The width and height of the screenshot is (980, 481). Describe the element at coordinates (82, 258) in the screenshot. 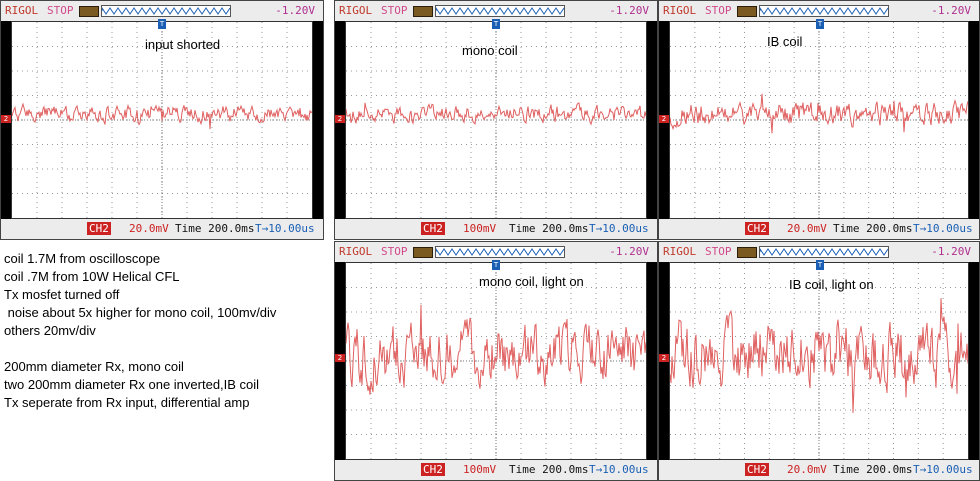

I see `note-line: coil 1.7M from oscilloscope` at that location.